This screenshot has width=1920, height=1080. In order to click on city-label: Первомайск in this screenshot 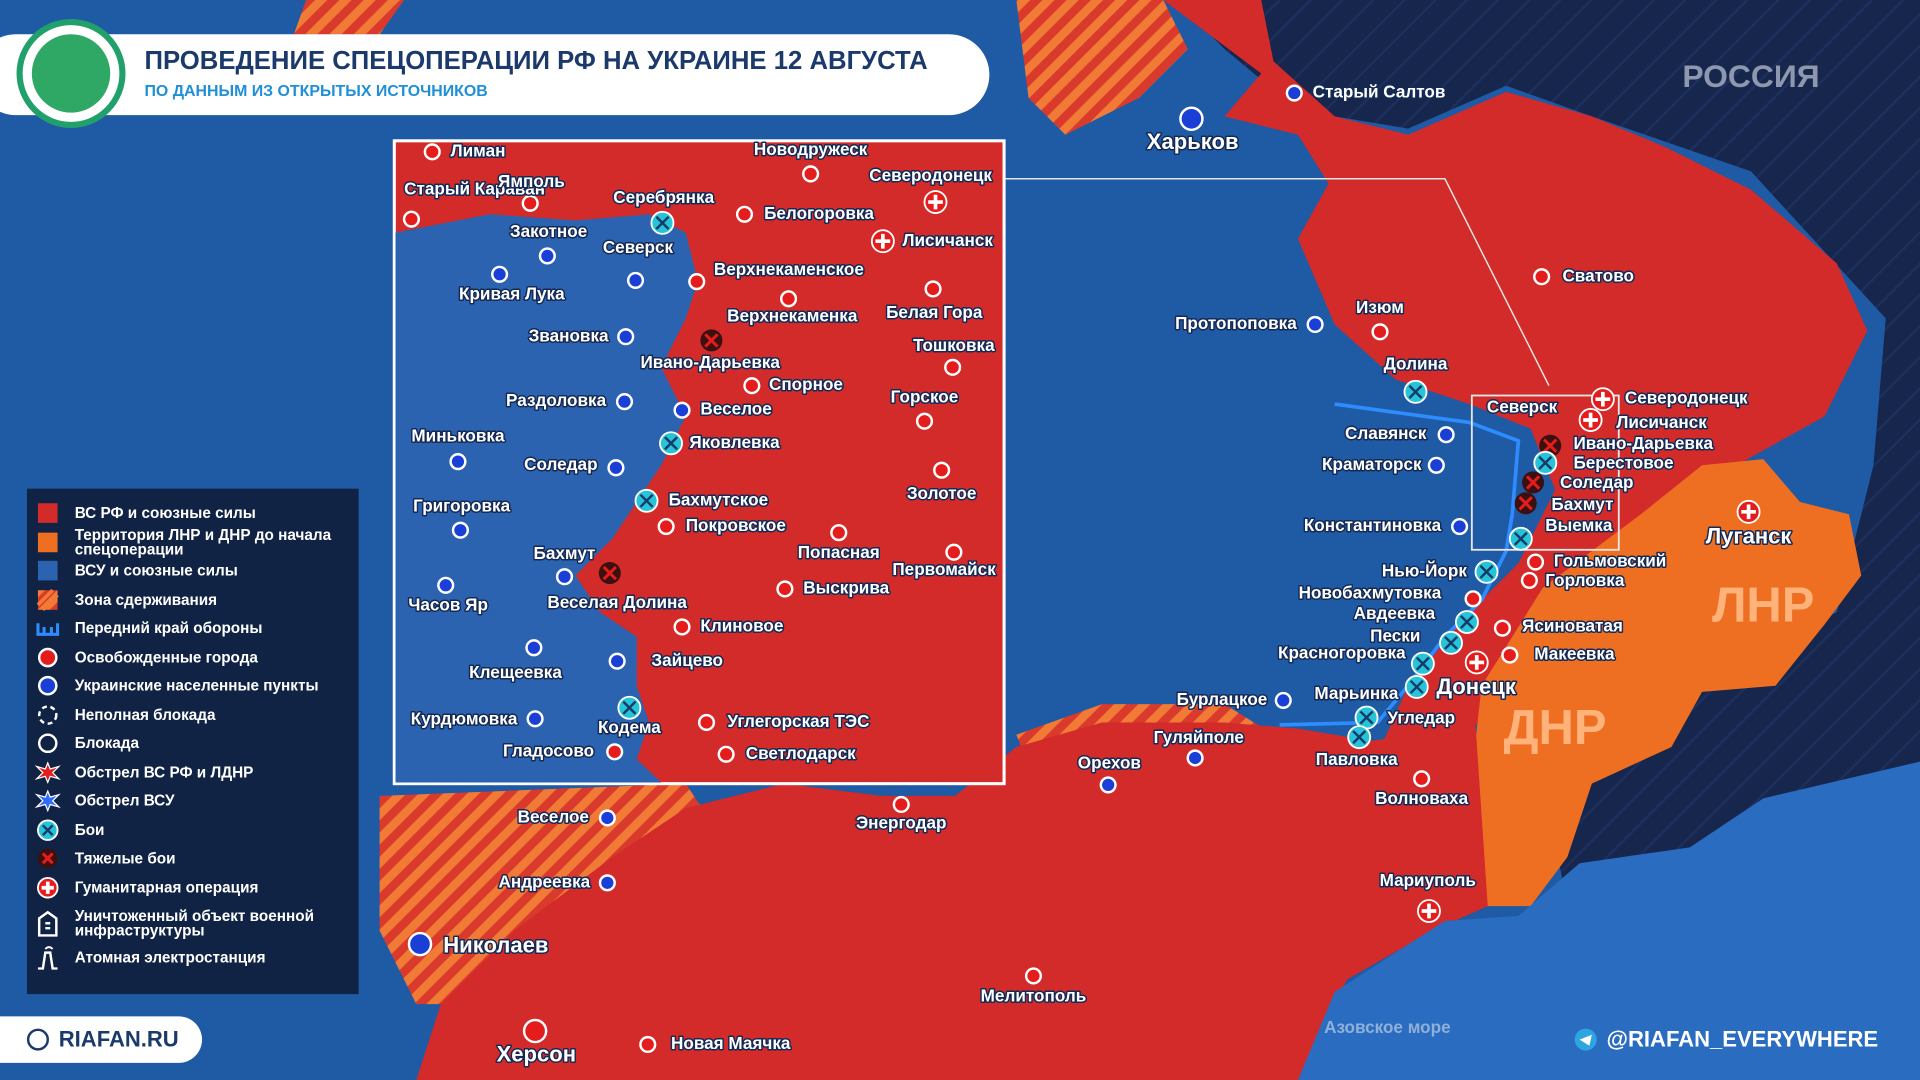, I will do `click(944, 569)`.